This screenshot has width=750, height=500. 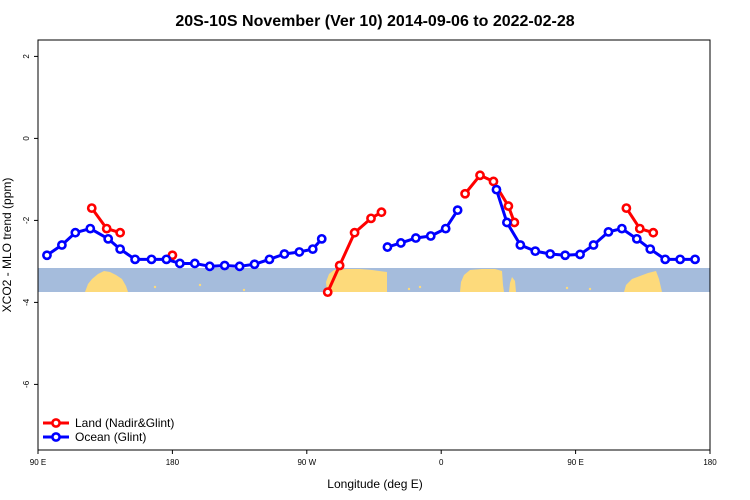 I want to click on y-axis-label: XCO2 - MLO trend (ppm), so click(x=7, y=245).